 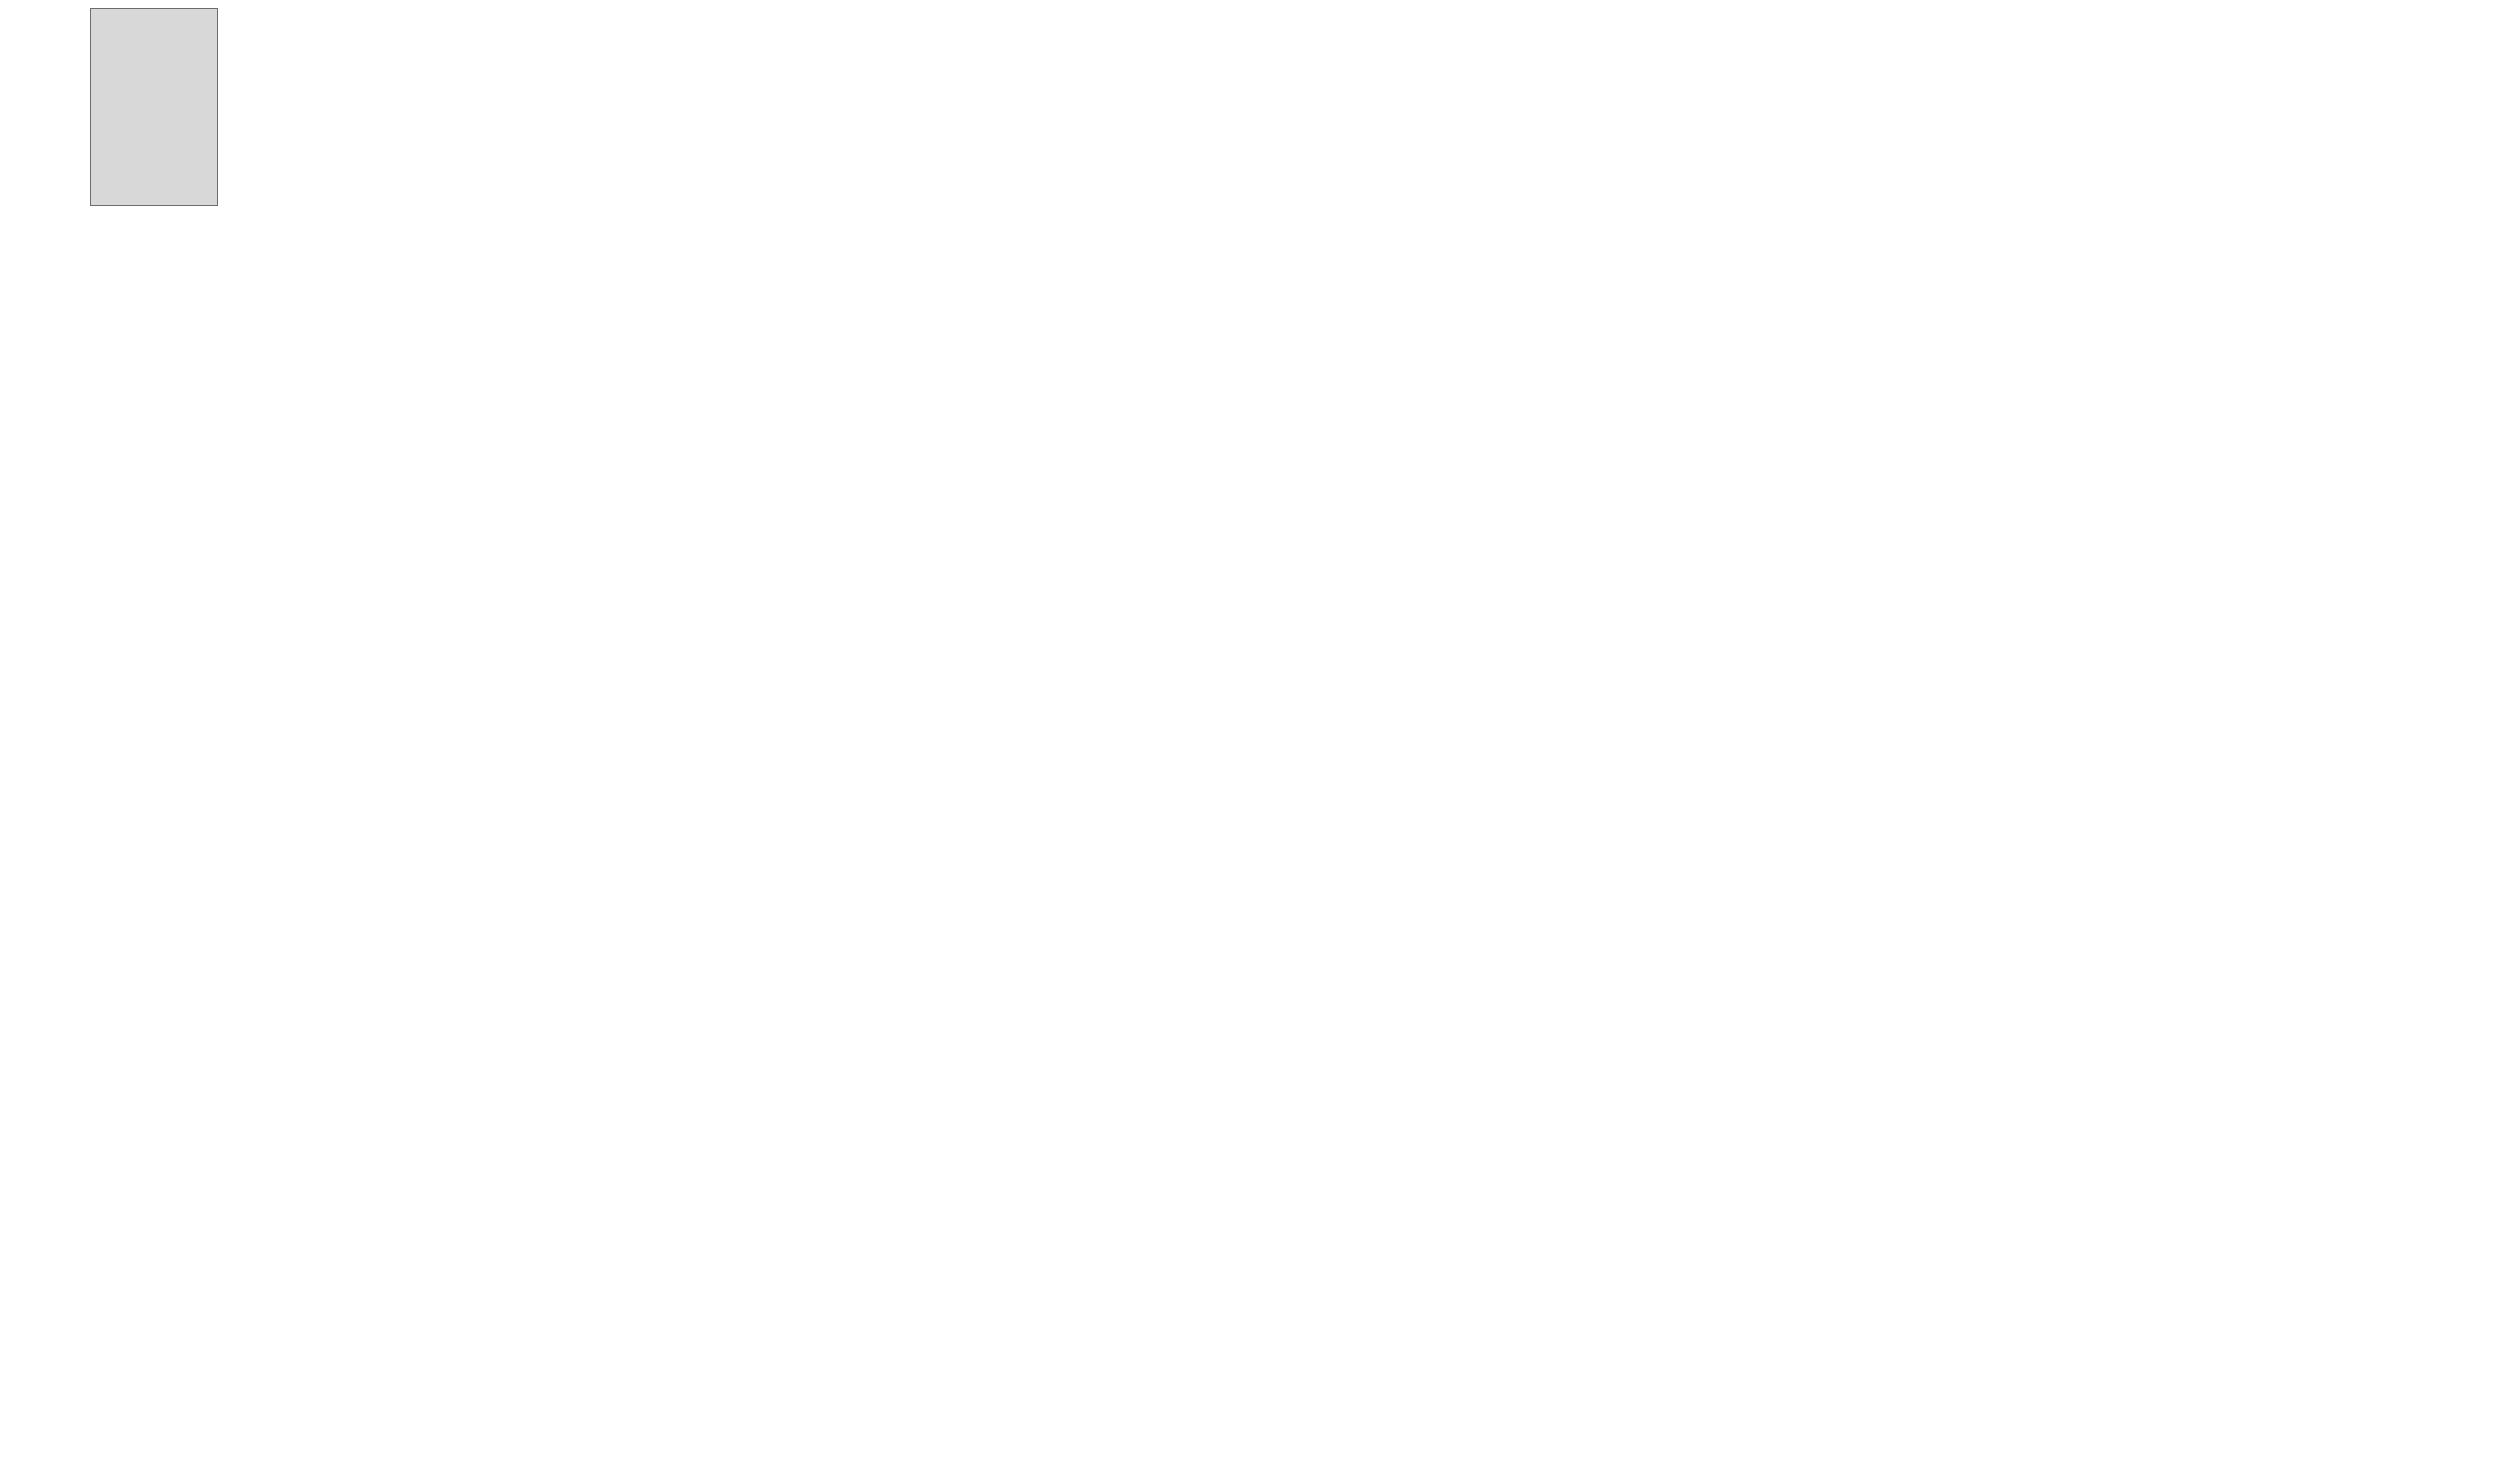 What do you see at coordinates (154, 107) in the screenshot?
I see `legend-panel` at bounding box center [154, 107].